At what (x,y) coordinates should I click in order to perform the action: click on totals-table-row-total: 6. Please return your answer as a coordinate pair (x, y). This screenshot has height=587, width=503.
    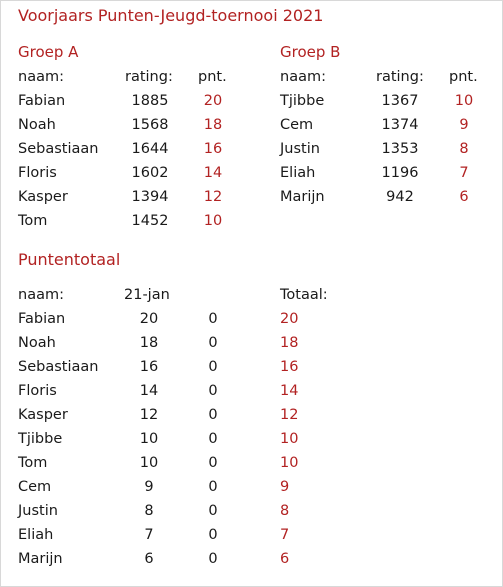
    Looking at the image, I should click on (285, 559).